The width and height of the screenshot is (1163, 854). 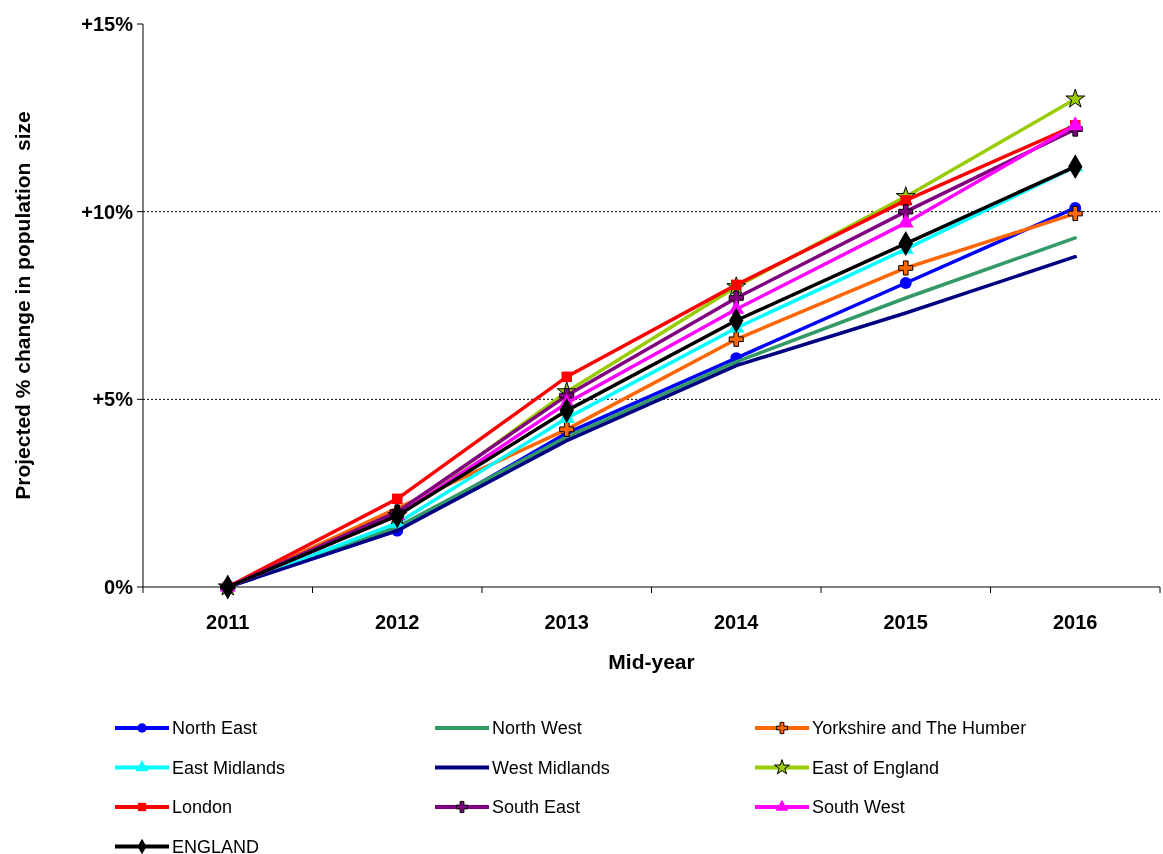 I want to click on legend-label: East Midlands, so click(x=229, y=767).